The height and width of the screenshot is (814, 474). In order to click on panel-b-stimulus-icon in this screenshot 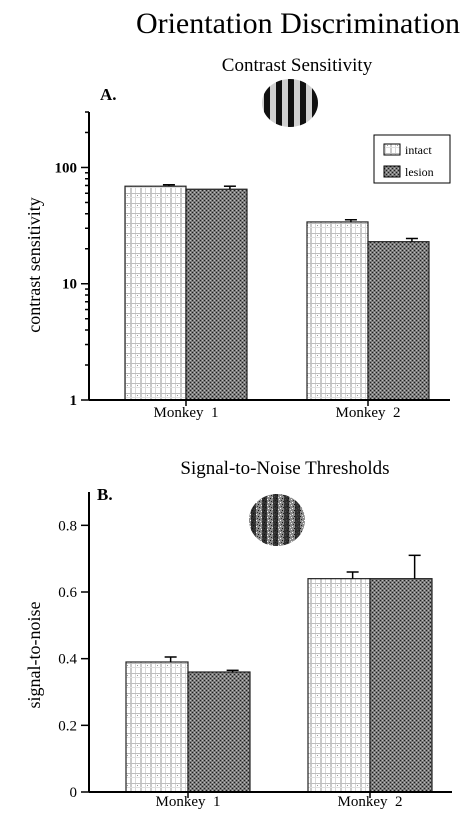, I will do `click(277, 520)`.